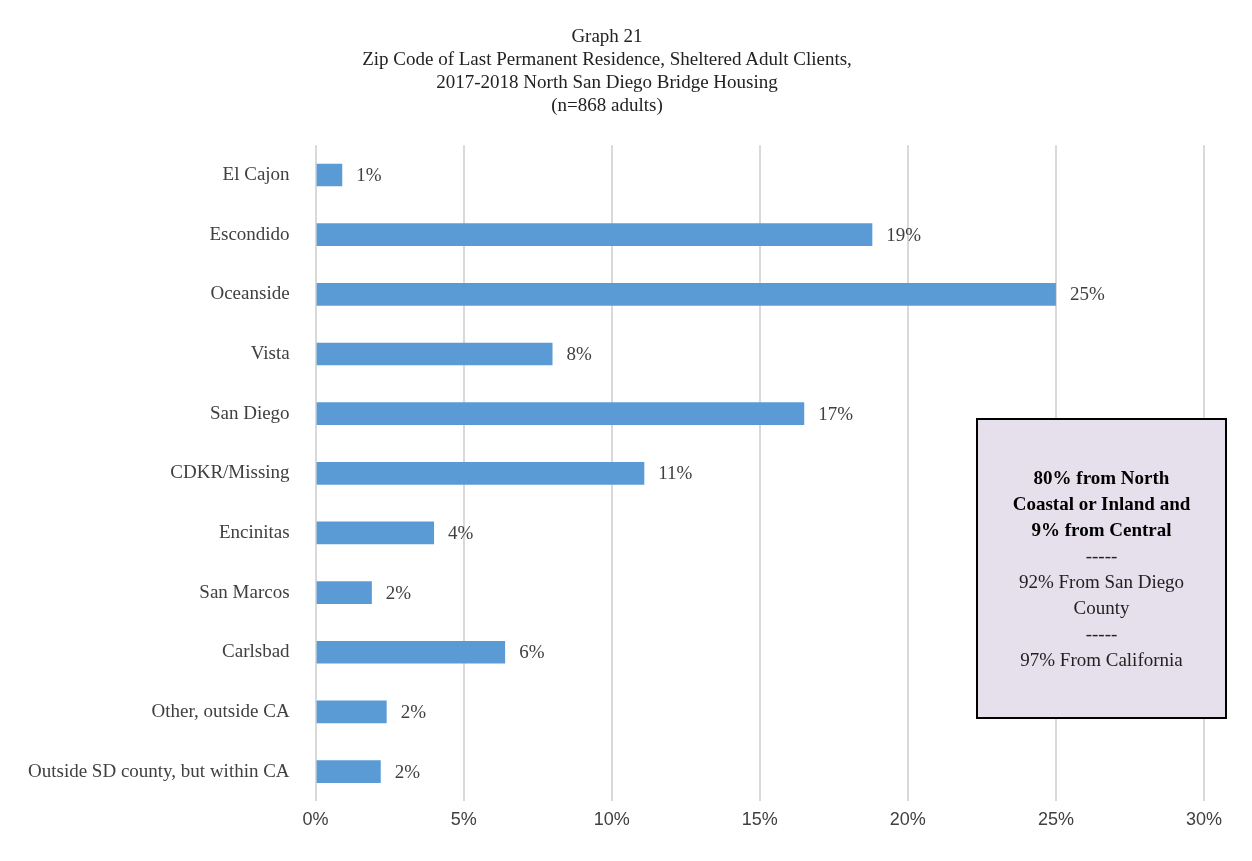 This screenshot has width=1252, height=861. What do you see at coordinates (1087, 294) in the screenshot?
I see `data-label: 25%` at bounding box center [1087, 294].